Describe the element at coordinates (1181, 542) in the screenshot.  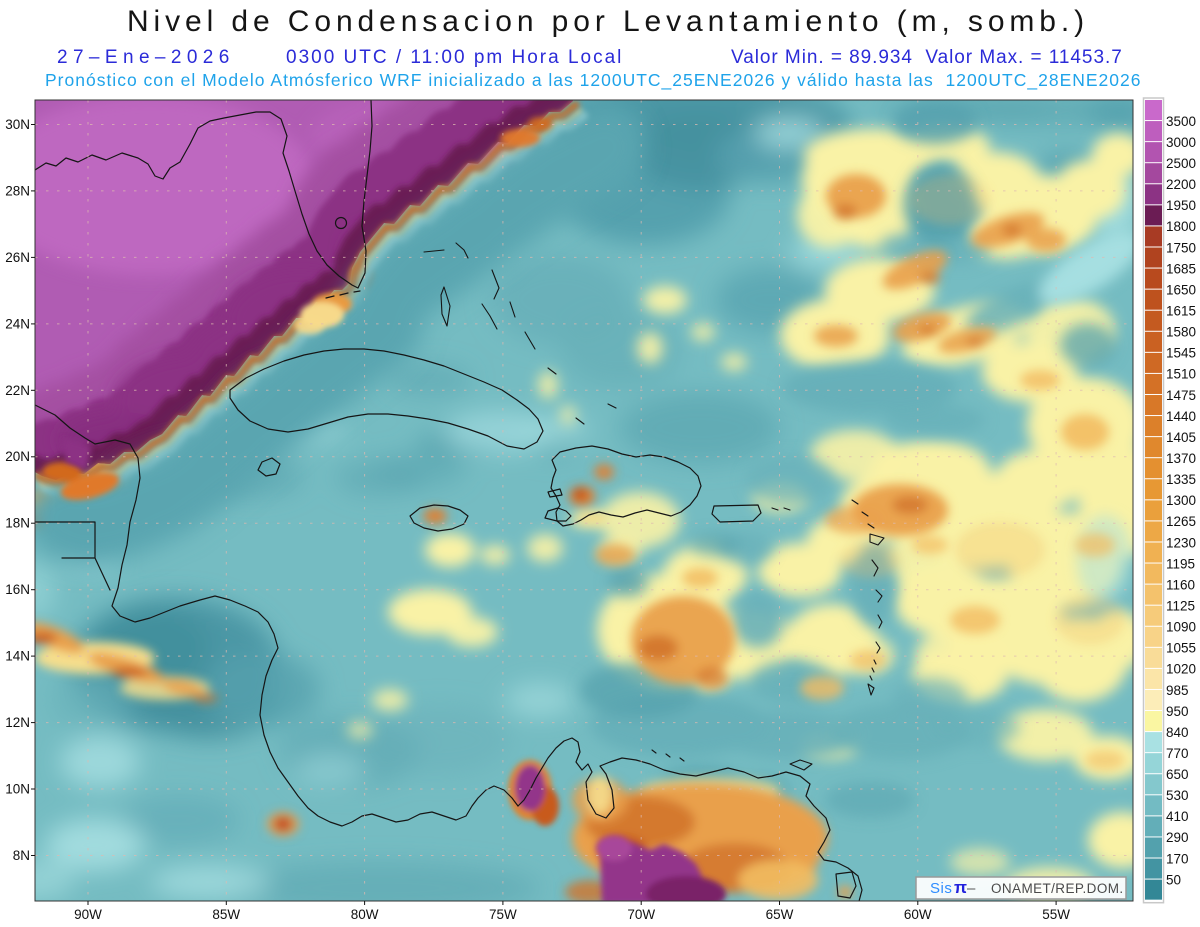
I see `svg-text: 1230` at that location.